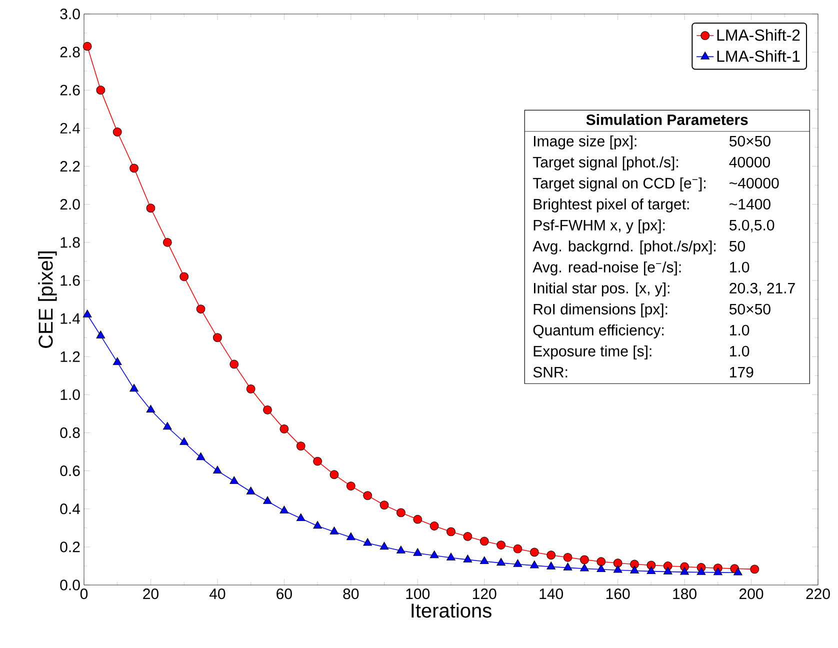  What do you see at coordinates (750, 204) in the screenshot?
I see `annotation: ~1400` at bounding box center [750, 204].